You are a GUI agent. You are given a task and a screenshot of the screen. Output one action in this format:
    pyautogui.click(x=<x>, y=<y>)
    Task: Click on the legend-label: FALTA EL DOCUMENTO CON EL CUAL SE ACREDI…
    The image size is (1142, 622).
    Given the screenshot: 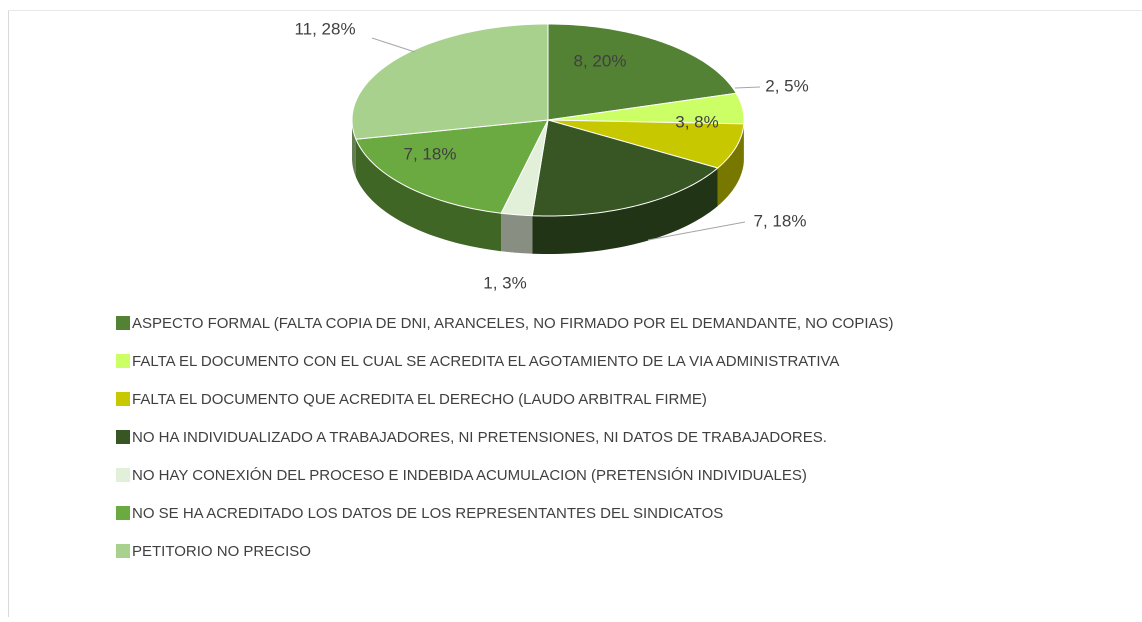 What is the action you would take?
    pyautogui.click(x=485, y=361)
    